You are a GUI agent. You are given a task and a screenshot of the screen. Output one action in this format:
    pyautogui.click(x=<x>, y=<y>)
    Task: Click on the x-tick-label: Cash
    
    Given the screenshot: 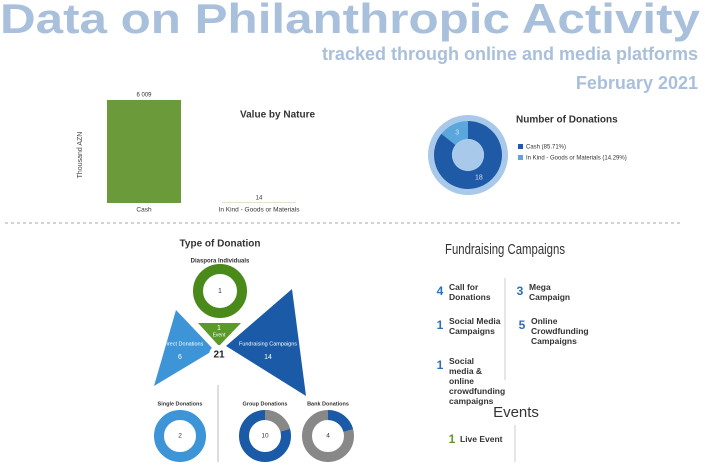 What is the action you would take?
    pyautogui.click(x=144, y=210)
    